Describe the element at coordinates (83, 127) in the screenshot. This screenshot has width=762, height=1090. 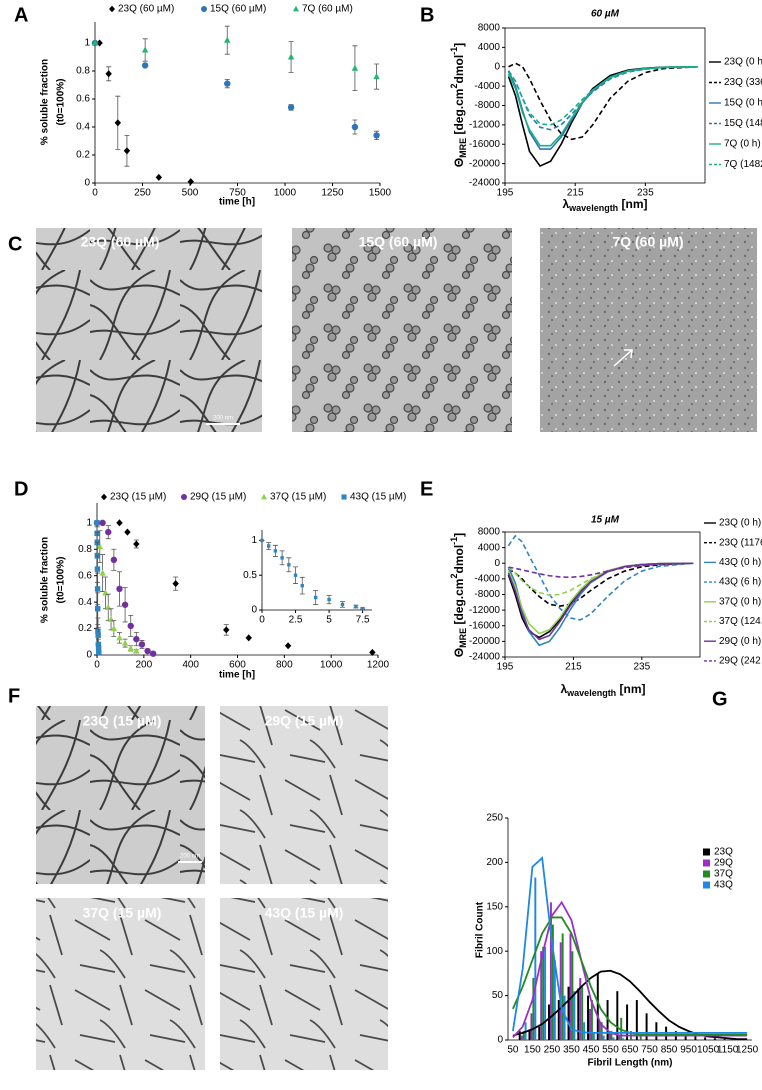
I see `y-tick-label: 0.4` at that location.